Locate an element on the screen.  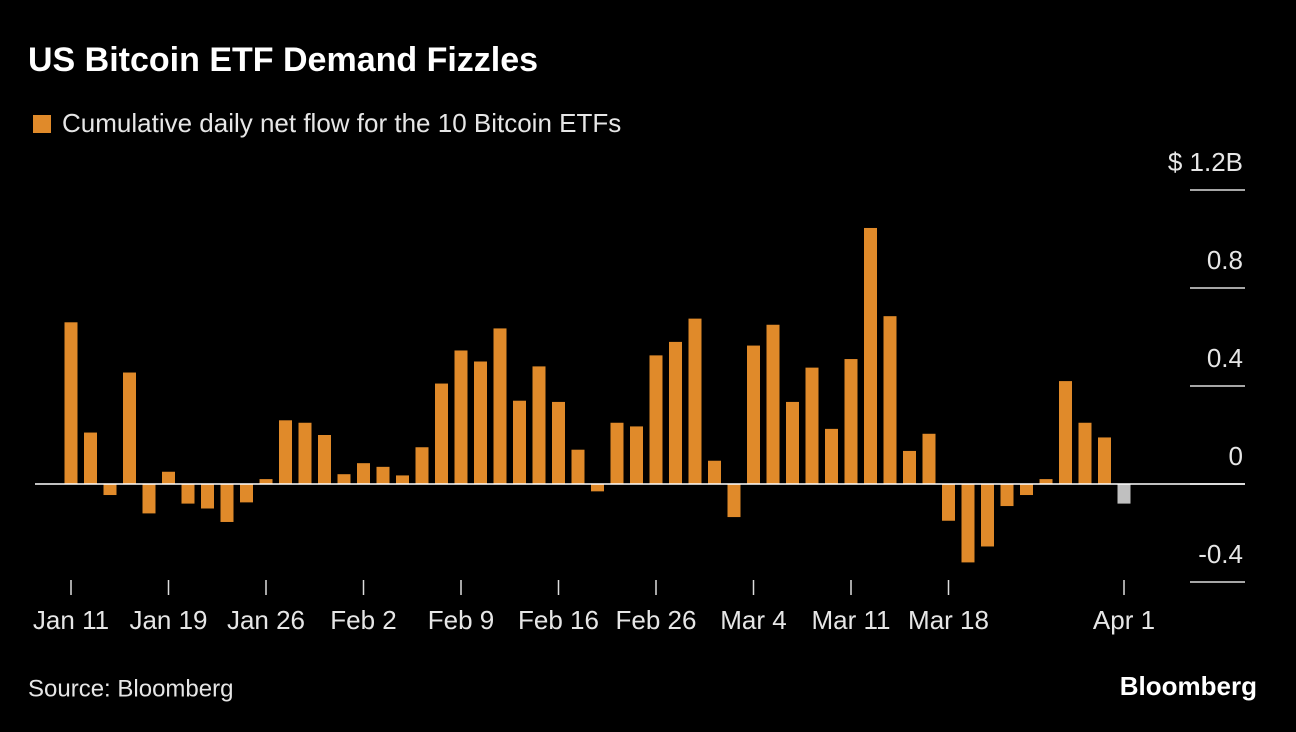
x-tick-label: Feb 26 is located at coordinates (656, 620).